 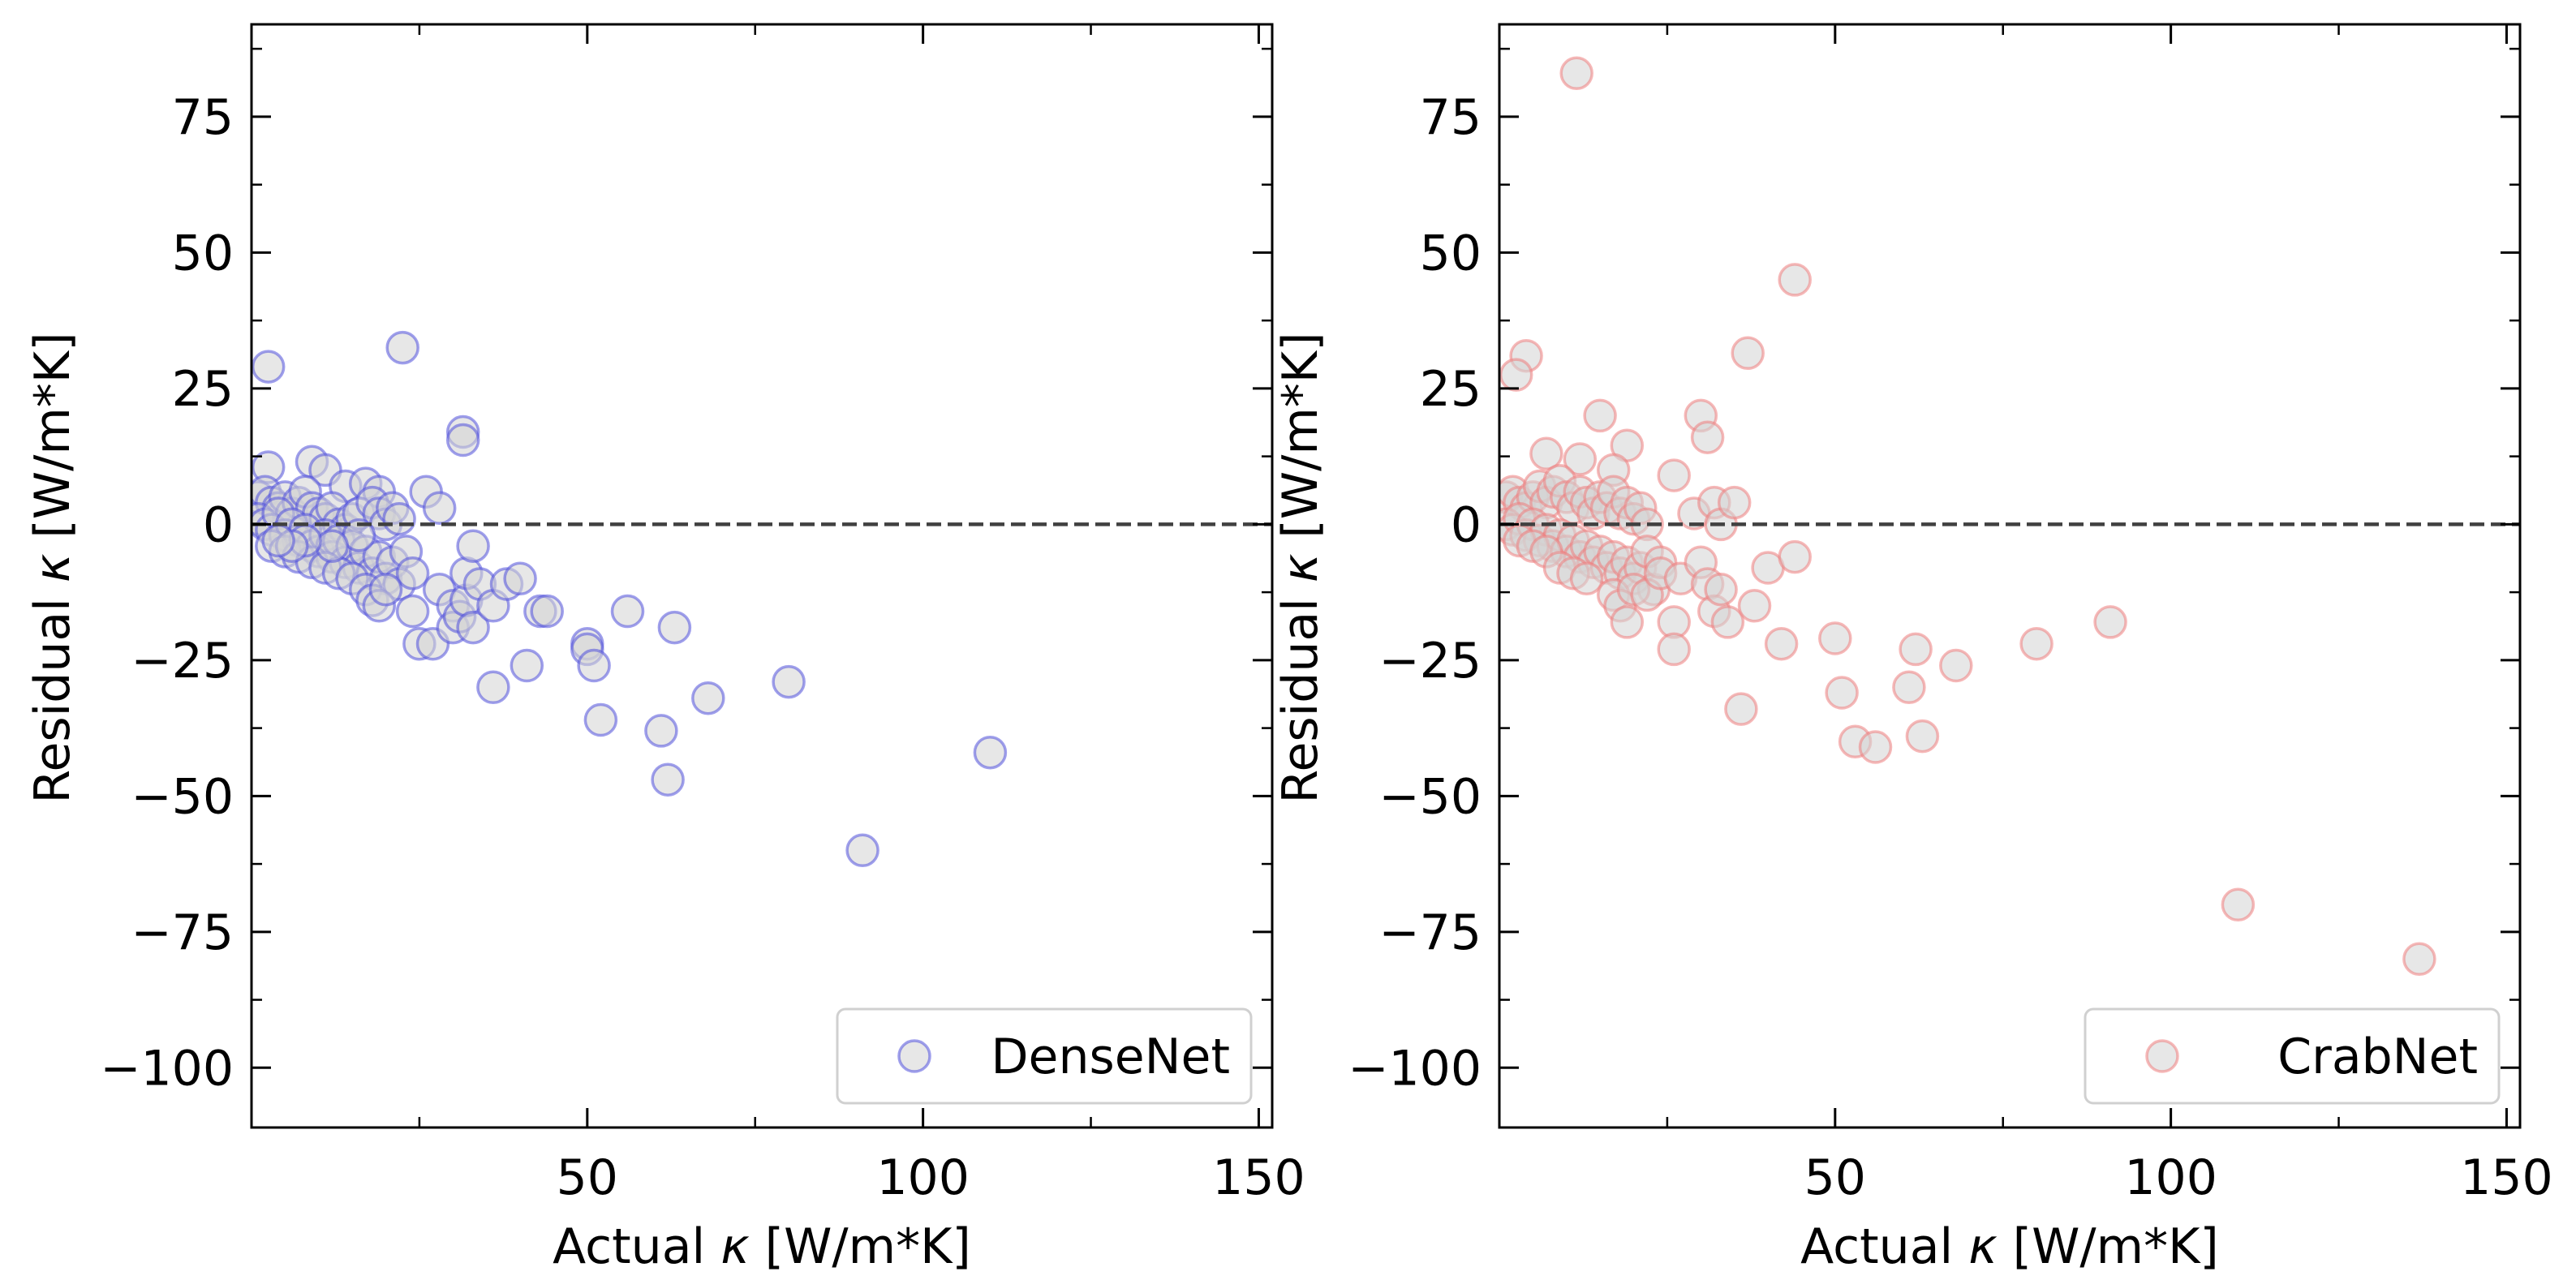 I want to click on y-axis-title: Residual κ [W/m*K], so click(x=53, y=567).